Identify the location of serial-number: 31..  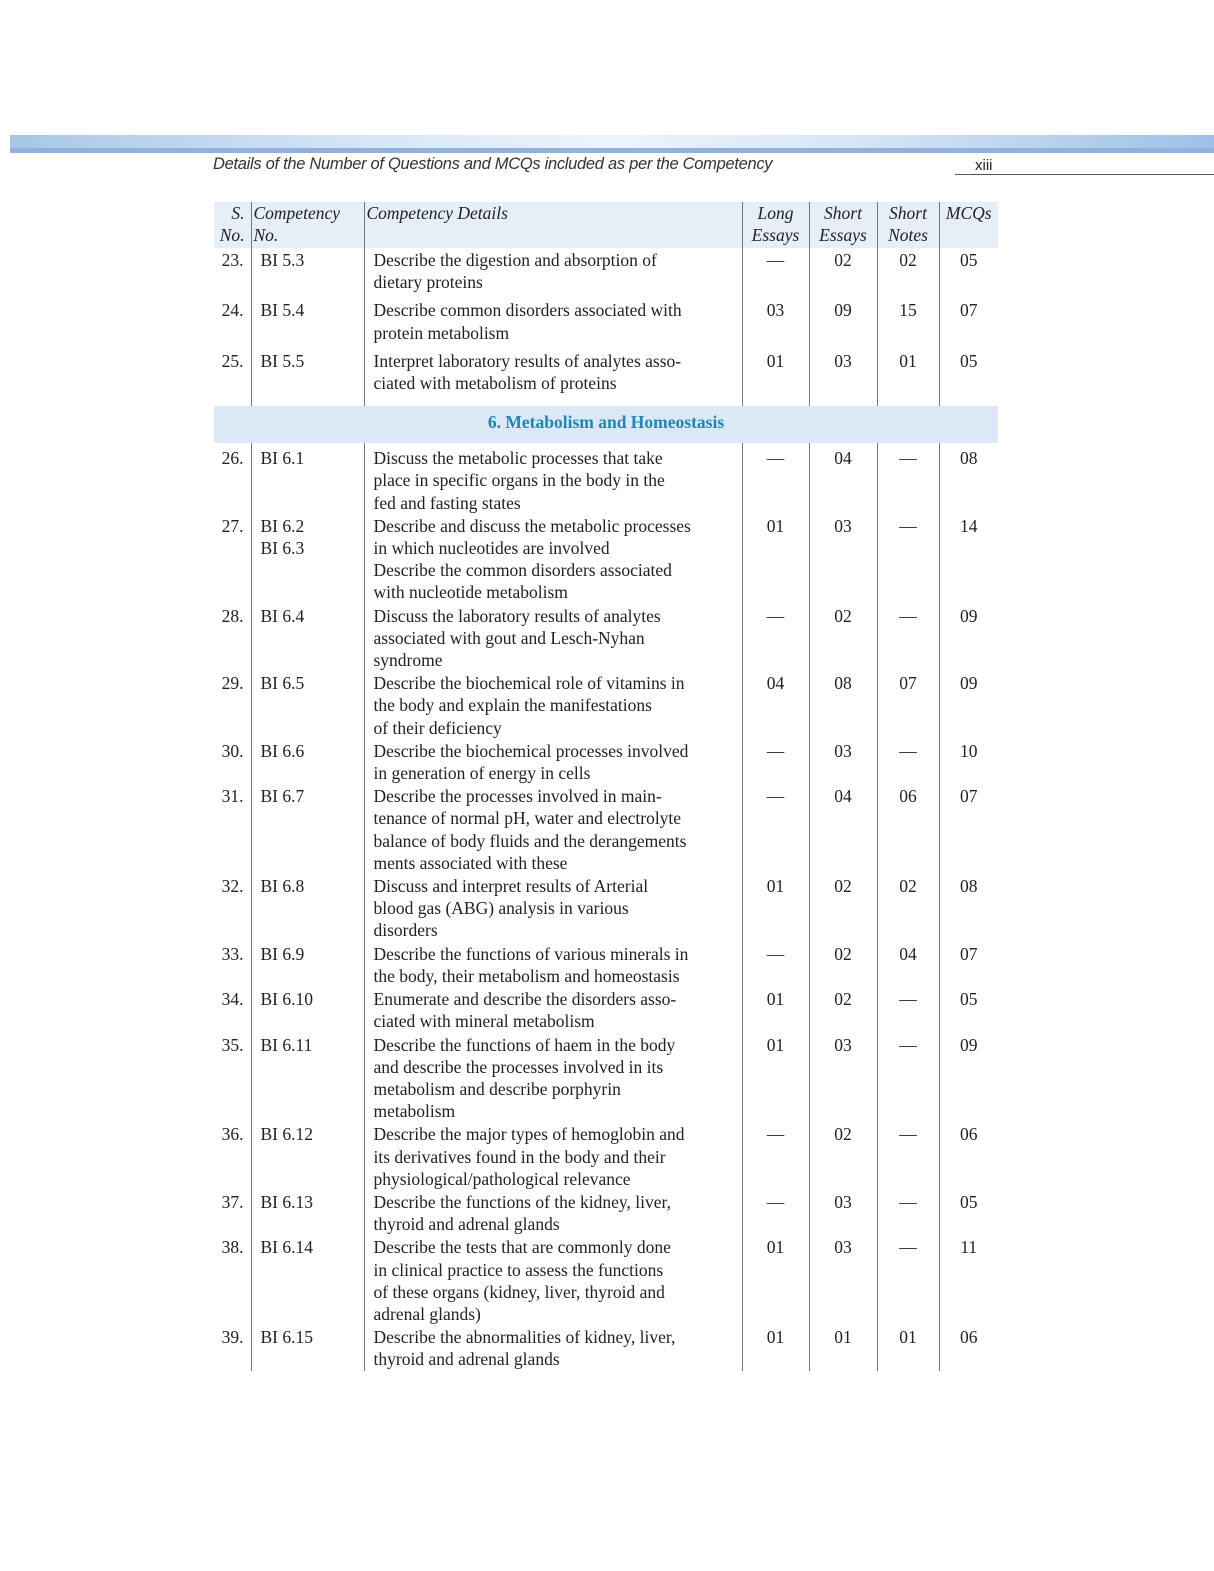
(232, 796).